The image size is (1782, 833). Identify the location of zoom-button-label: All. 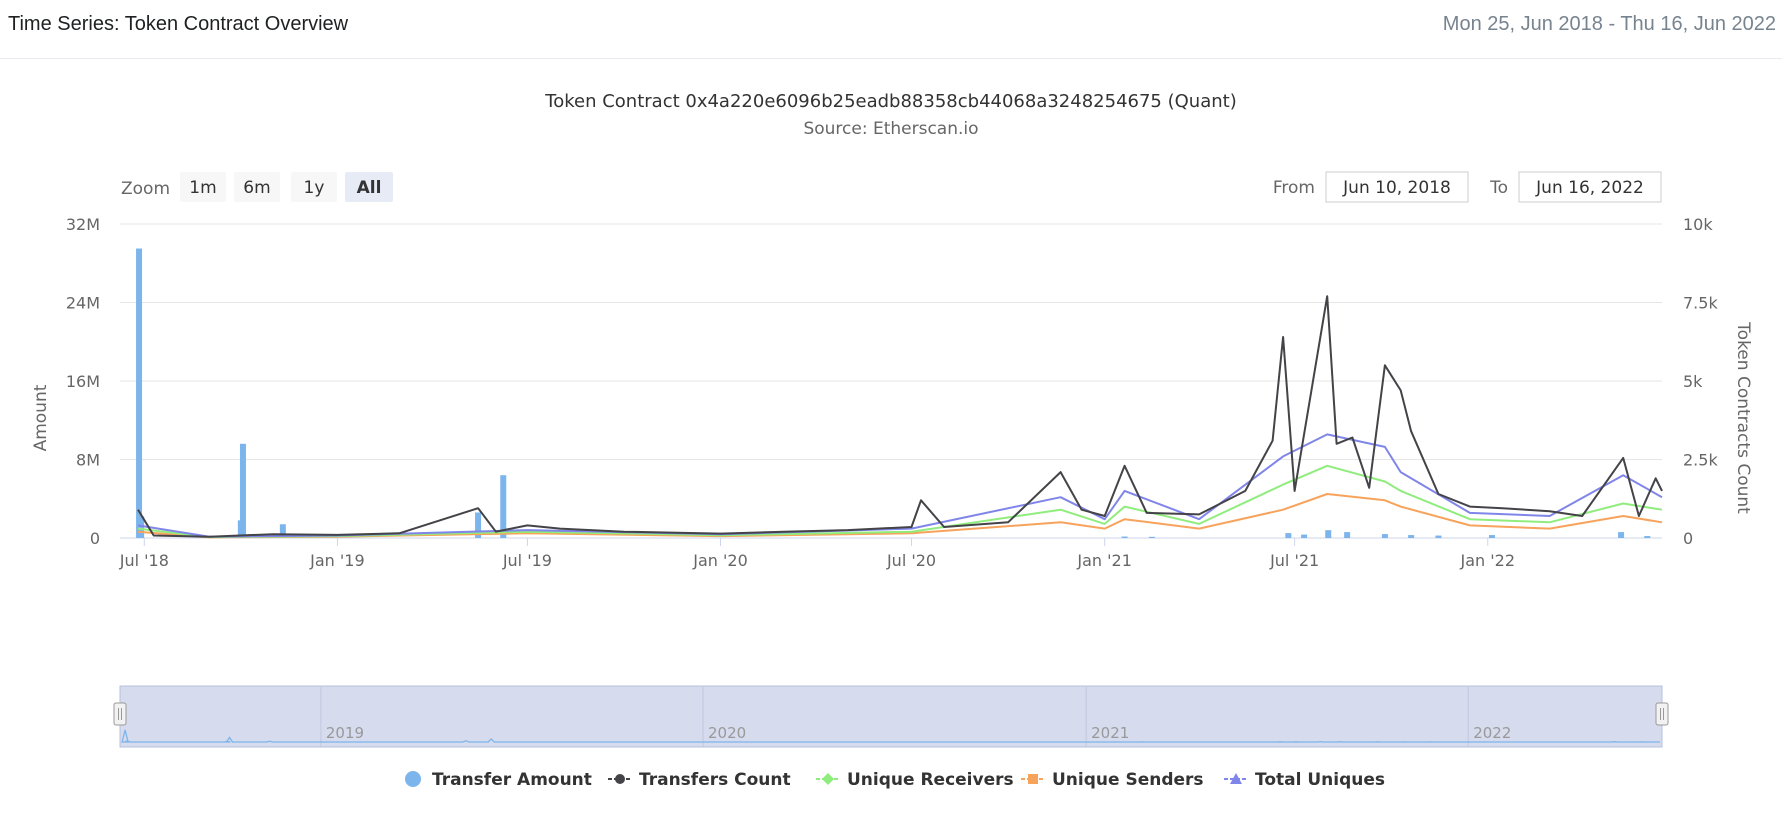
(369, 188).